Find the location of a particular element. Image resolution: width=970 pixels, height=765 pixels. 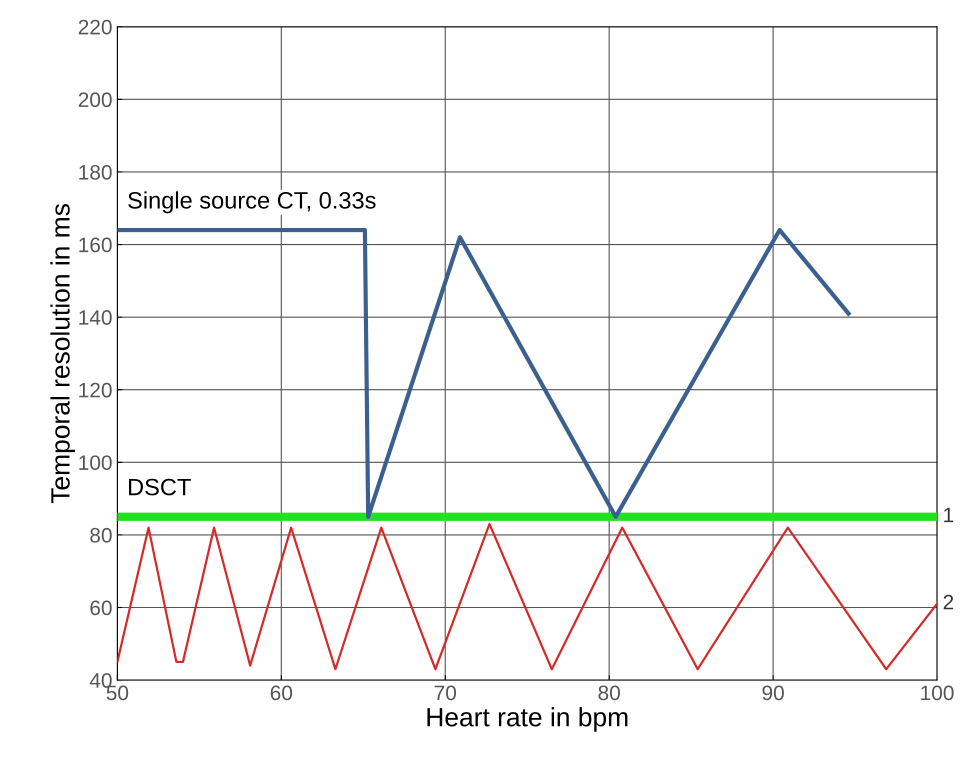

y-tick-label: 180 is located at coordinates (95, 172).